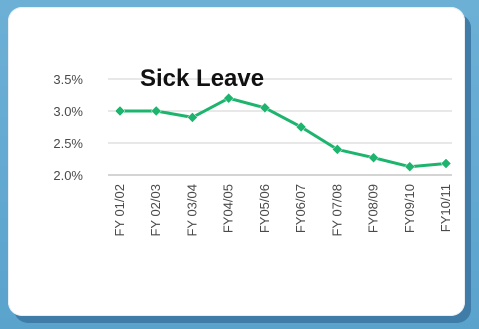 This screenshot has height=329, width=479. What do you see at coordinates (202, 78) in the screenshot?
I see `chart-title: Sick Leave` at bounding box center [202, 78].